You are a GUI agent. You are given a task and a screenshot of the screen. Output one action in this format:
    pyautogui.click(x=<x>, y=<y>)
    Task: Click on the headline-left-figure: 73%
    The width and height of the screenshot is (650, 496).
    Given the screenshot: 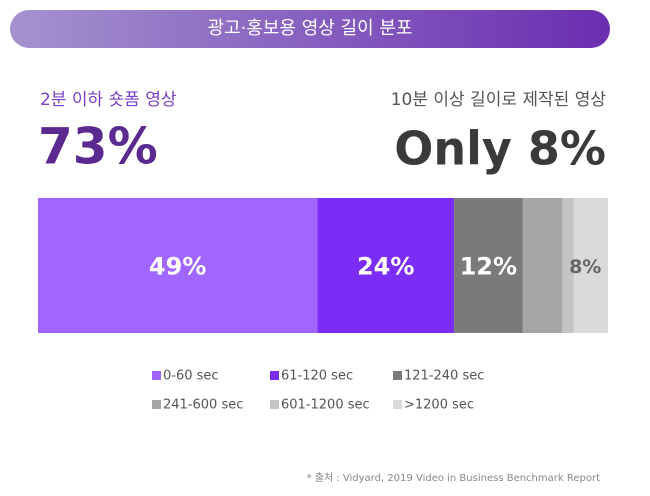 What is the action you would take?
    pyautogui.click(x=98, y=147)
    